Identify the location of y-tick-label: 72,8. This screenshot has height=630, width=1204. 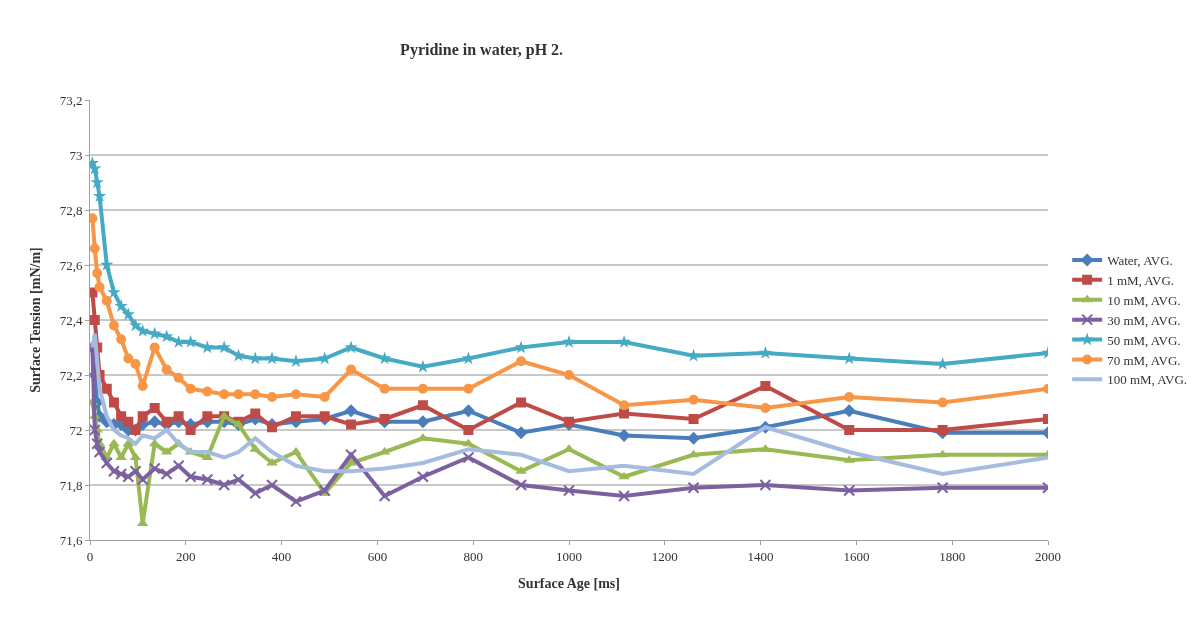
(71, 210).